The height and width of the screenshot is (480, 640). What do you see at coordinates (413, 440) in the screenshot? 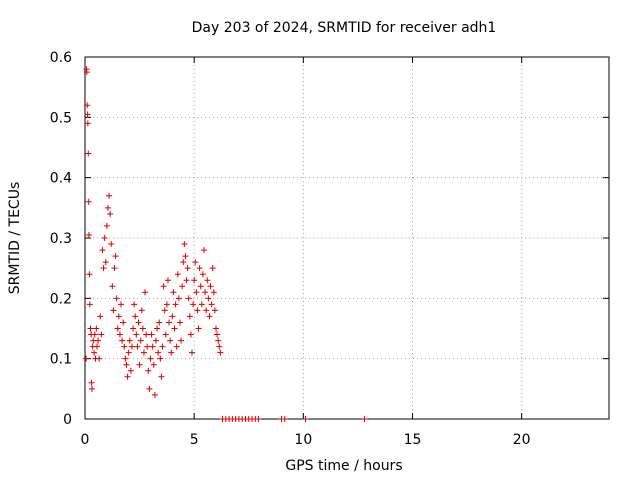
I see `x-tick-label: 15` at bounding box center [413, 440].